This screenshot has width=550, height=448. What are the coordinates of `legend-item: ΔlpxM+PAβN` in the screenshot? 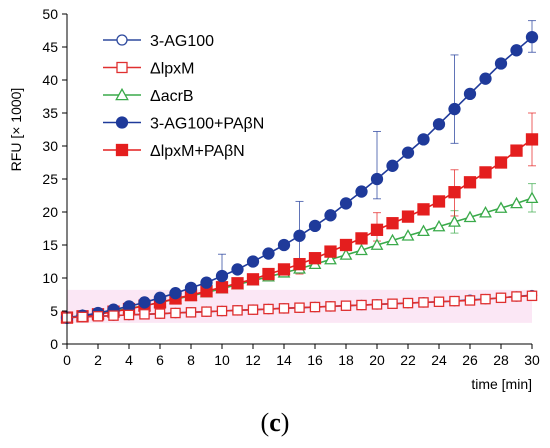 It's located at (174, 151).